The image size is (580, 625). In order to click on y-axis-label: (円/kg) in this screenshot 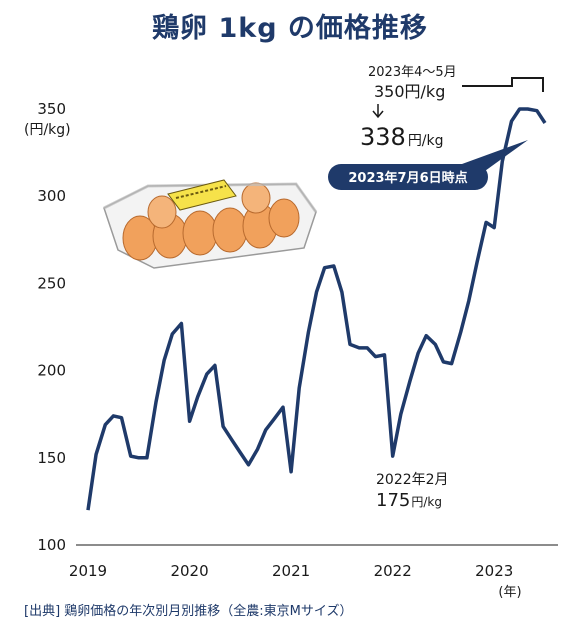, I will do `click(47, 130)`.